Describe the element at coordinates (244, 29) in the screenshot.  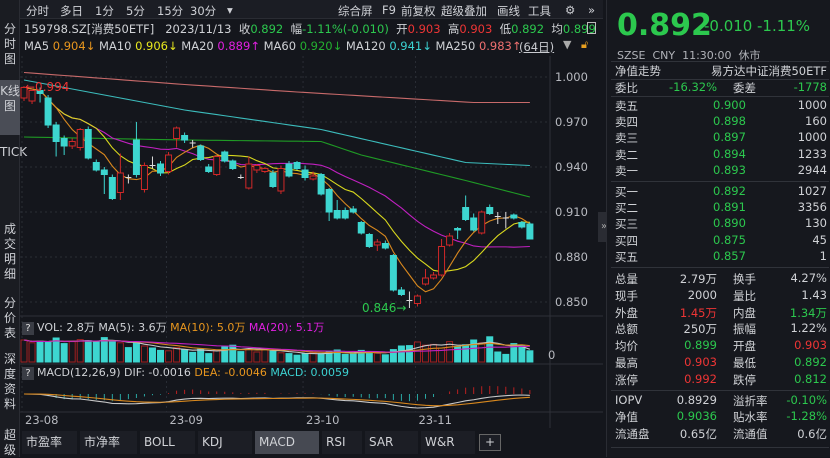
I see `close-label: 收` at that location.